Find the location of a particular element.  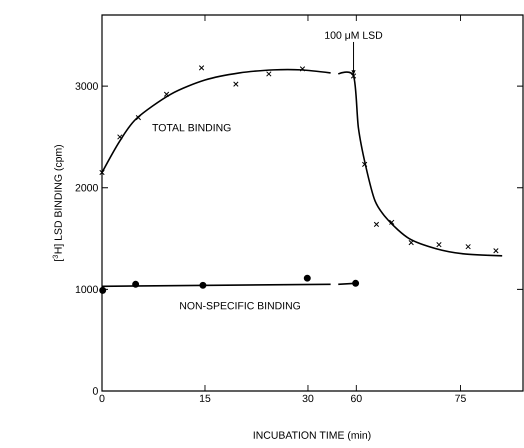

x-tick-label: 30 is located at coordinates (308, 398).